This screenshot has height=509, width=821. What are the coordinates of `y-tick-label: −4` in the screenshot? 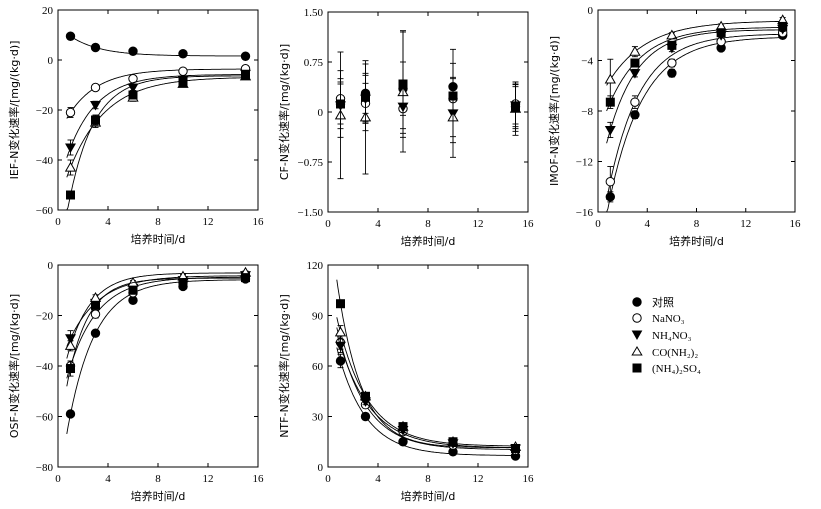 It's located at (587, 62).